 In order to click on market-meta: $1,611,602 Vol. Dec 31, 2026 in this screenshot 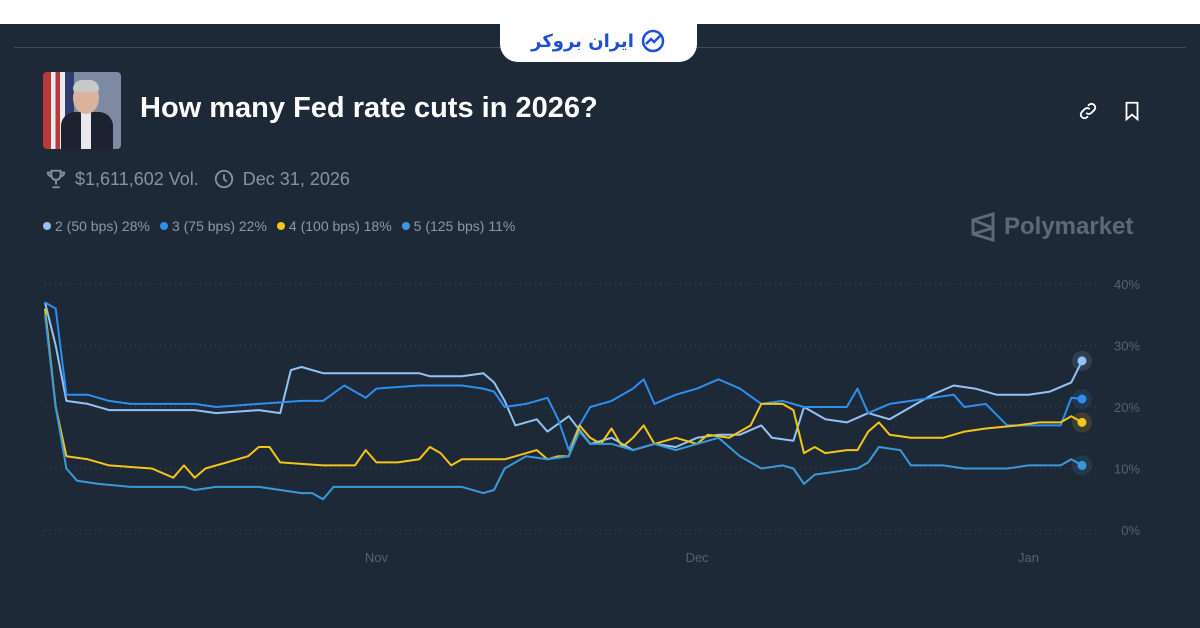, I will do `click(197, 179)`.